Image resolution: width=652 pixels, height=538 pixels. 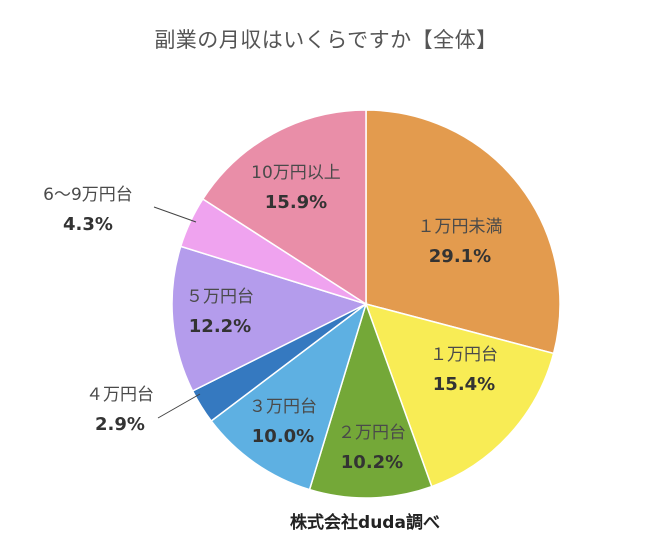 What do you see at coordinates (283, 436) in the screenshot?
I see `slice-value-label: 10.0%` at bounding box center [283, 436].